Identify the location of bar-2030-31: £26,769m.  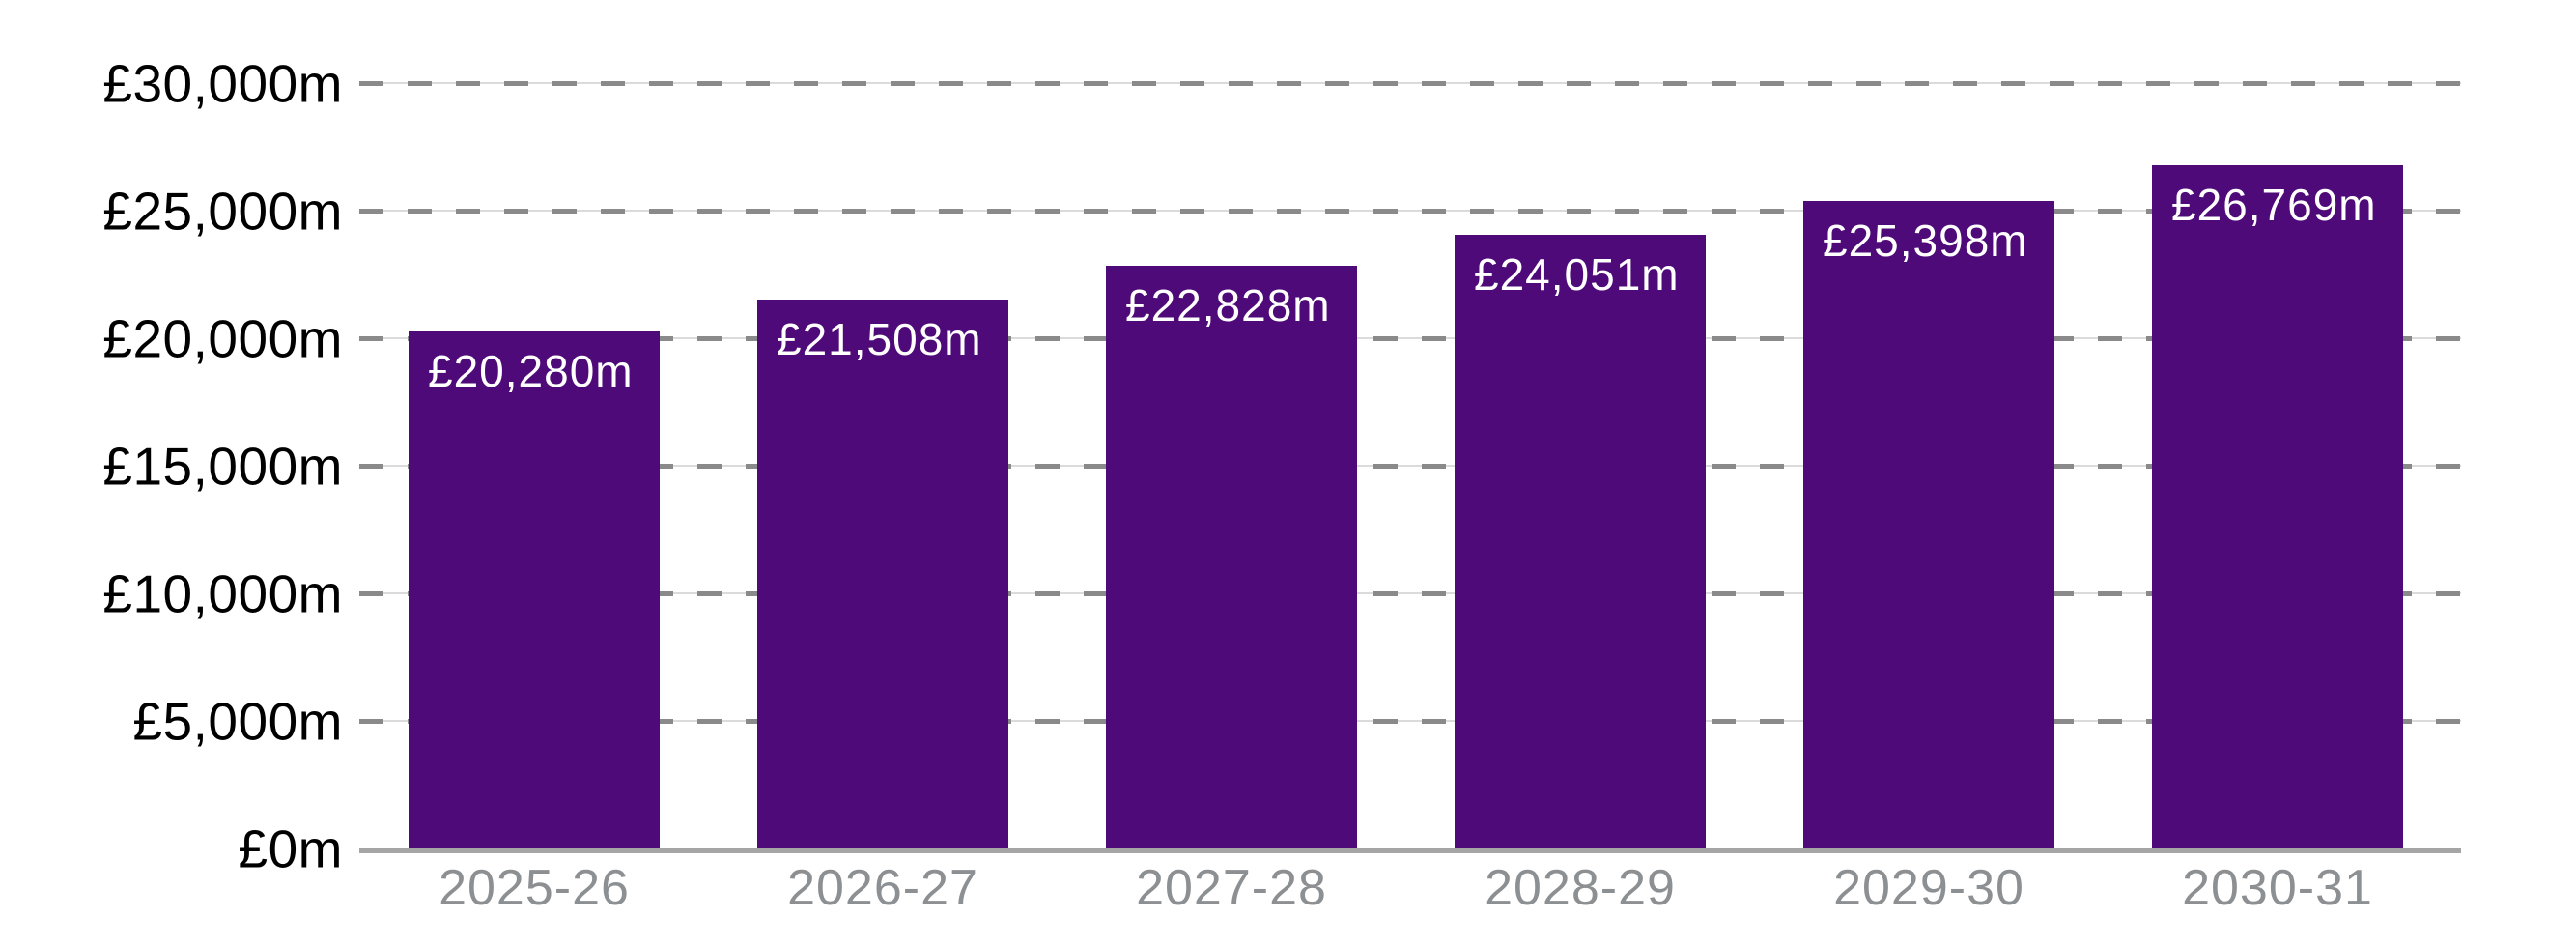
(2277, 506).